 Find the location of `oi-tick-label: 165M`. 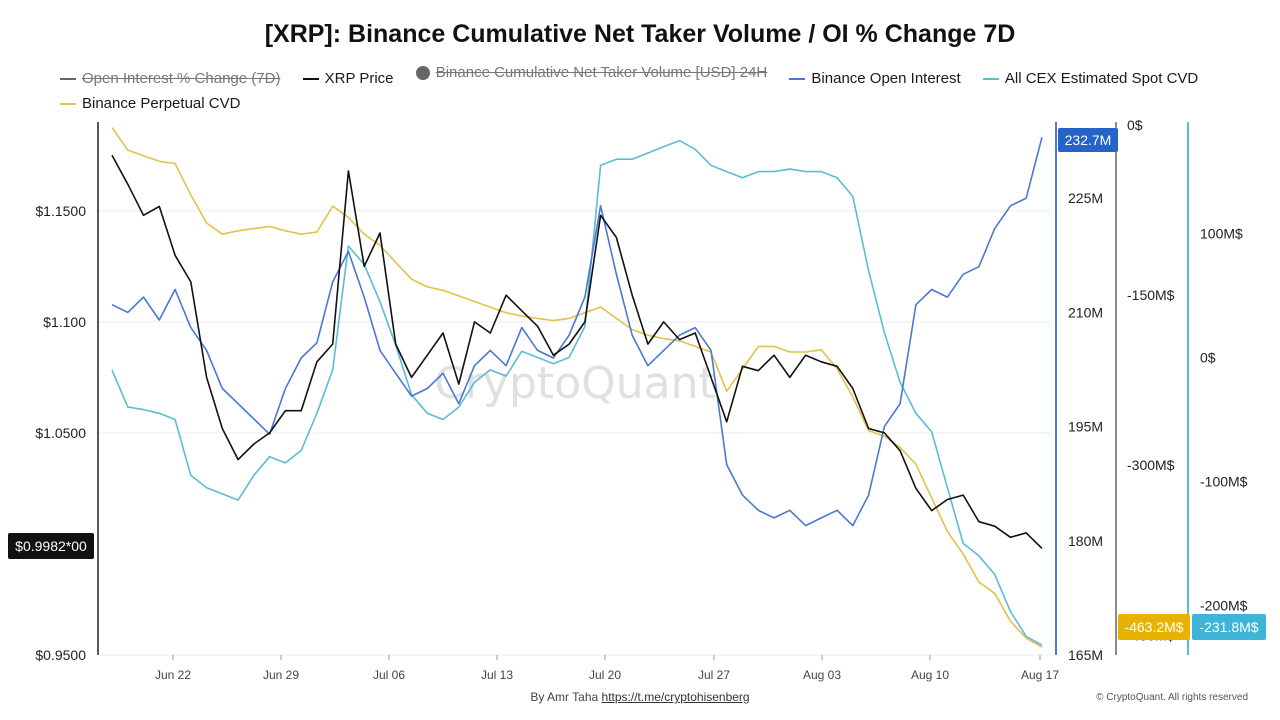

oi-tick-label: 165M is located at coordinates (1085, 655).